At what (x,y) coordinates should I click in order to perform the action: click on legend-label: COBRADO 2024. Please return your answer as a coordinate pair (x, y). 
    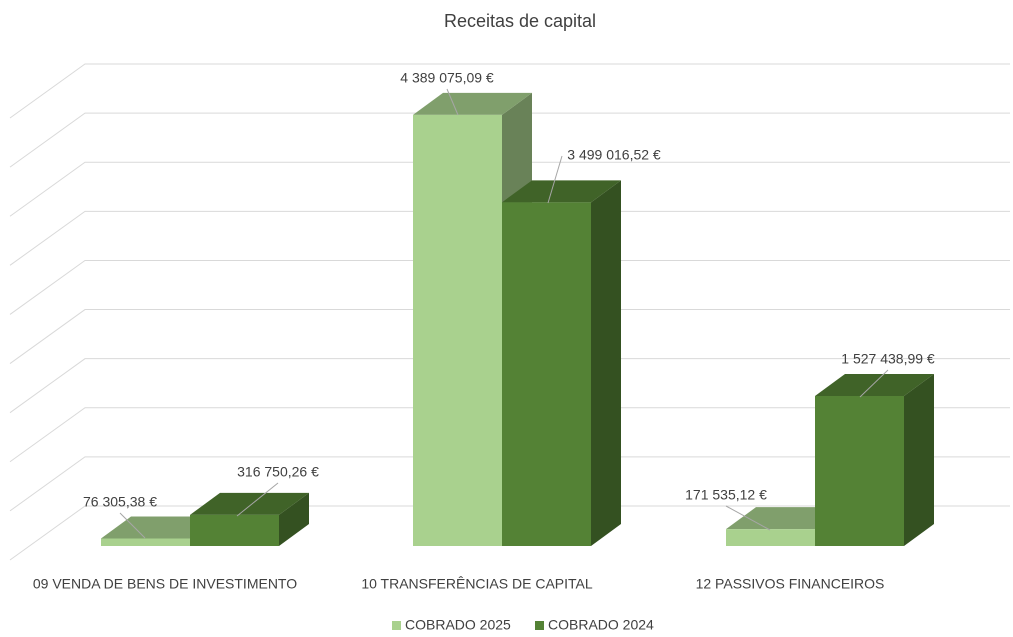
    Looking at the image, I should click on (601, 624).